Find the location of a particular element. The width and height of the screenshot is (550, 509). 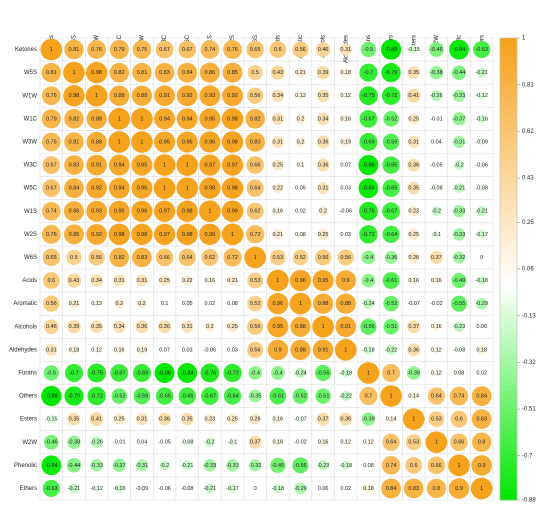

correlation-label: -0.32 is located at coordinates (459, 258).